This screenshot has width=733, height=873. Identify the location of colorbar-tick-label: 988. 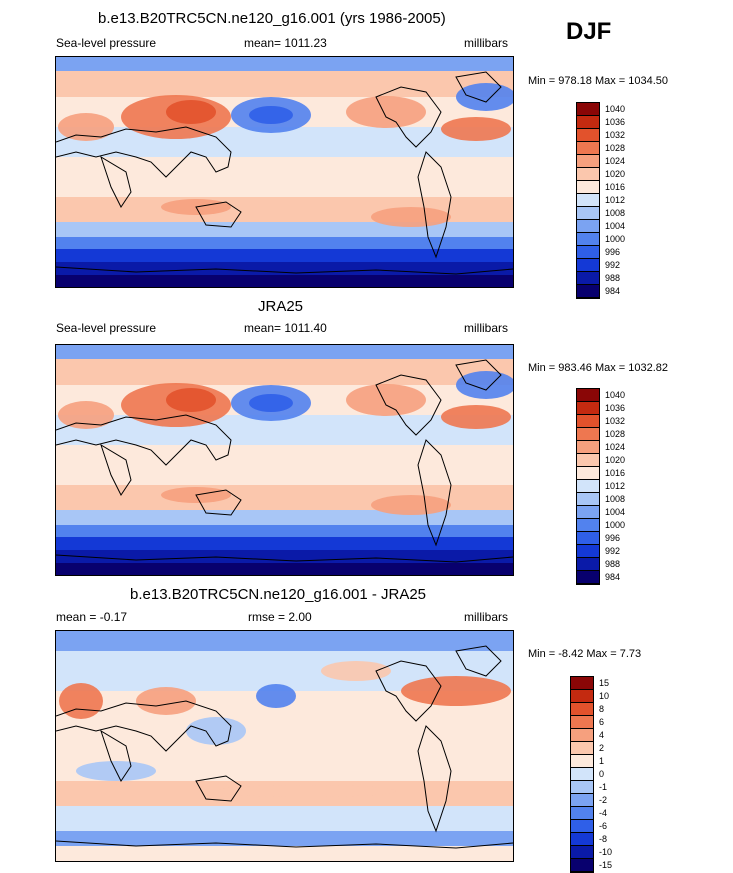
(613, 278).